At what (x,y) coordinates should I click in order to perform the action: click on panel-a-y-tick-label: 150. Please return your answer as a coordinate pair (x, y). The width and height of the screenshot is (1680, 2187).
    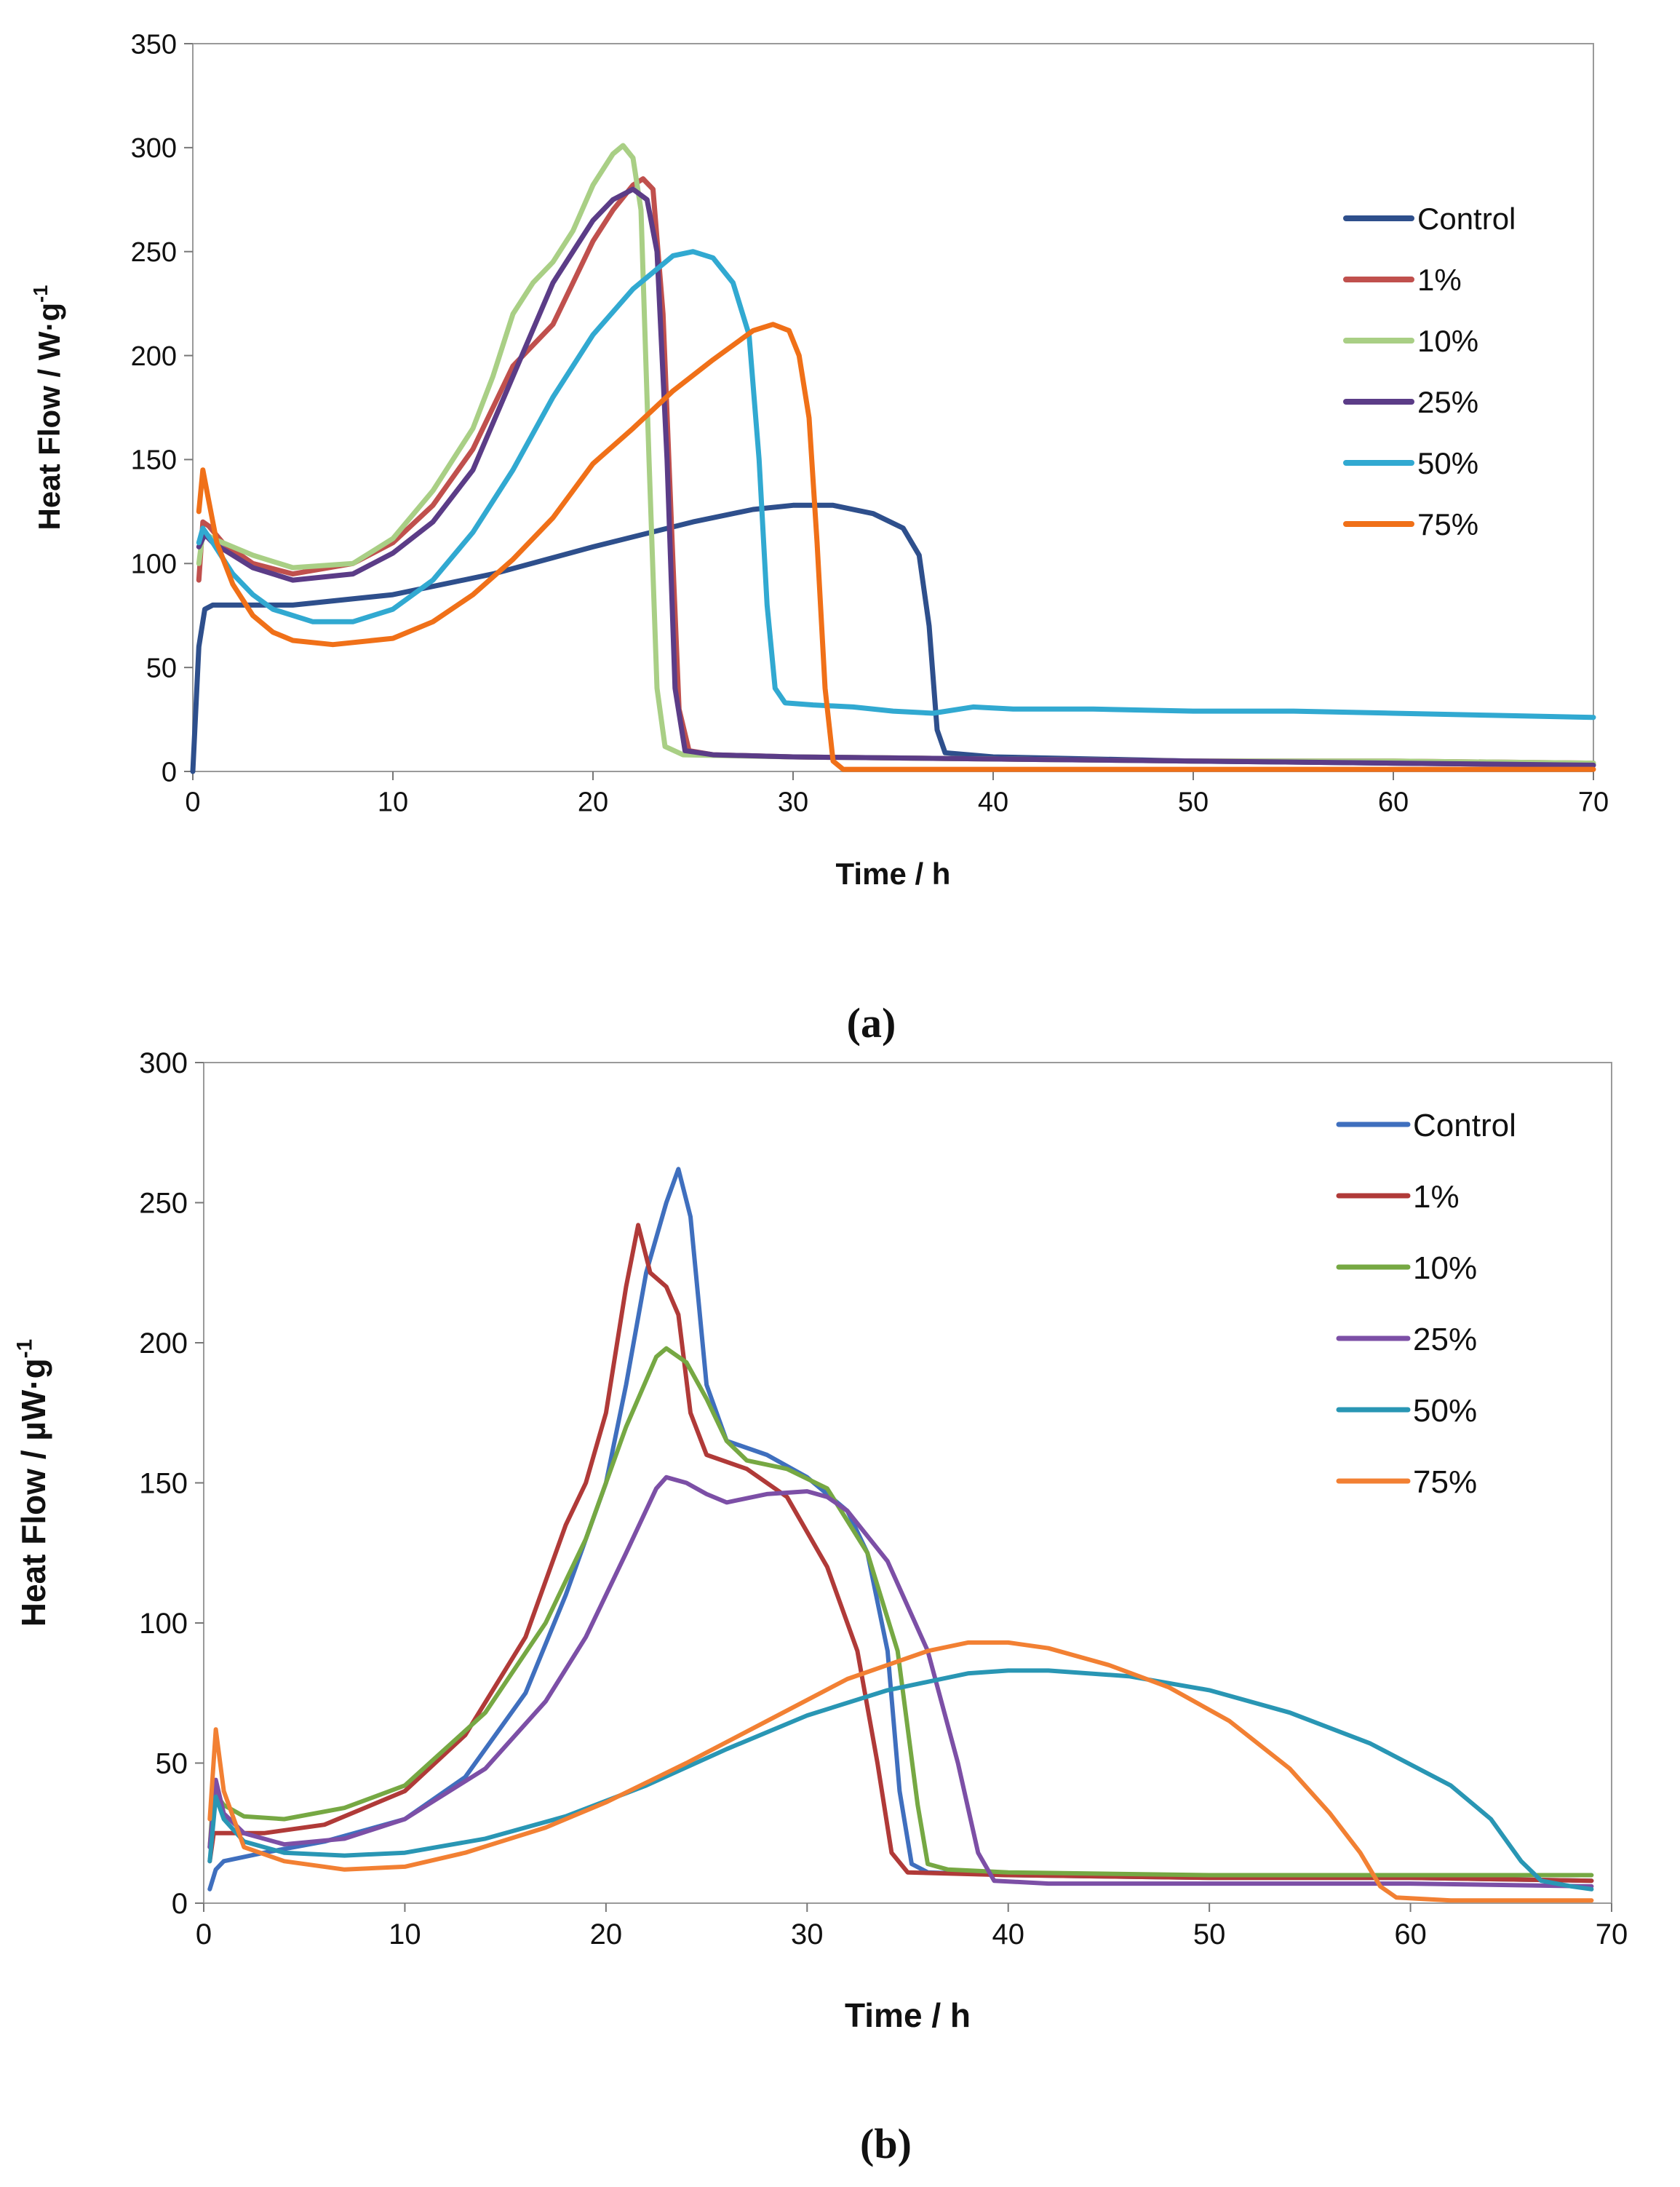
    Looking at the image, I should click on (154, 460).